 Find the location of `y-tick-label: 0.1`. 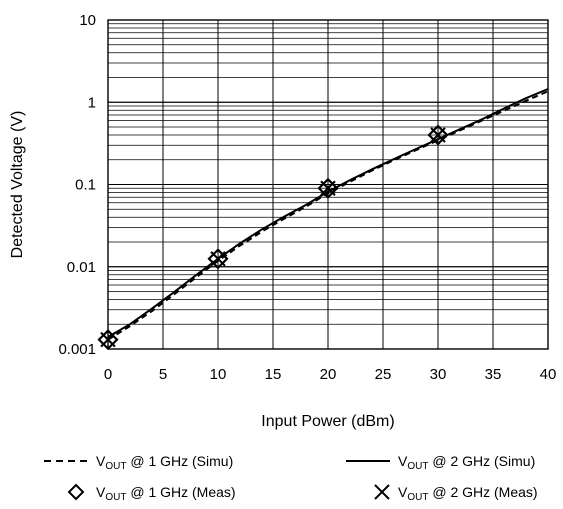

y-tick-label: 0.1 is located at coordinates (85, 185).